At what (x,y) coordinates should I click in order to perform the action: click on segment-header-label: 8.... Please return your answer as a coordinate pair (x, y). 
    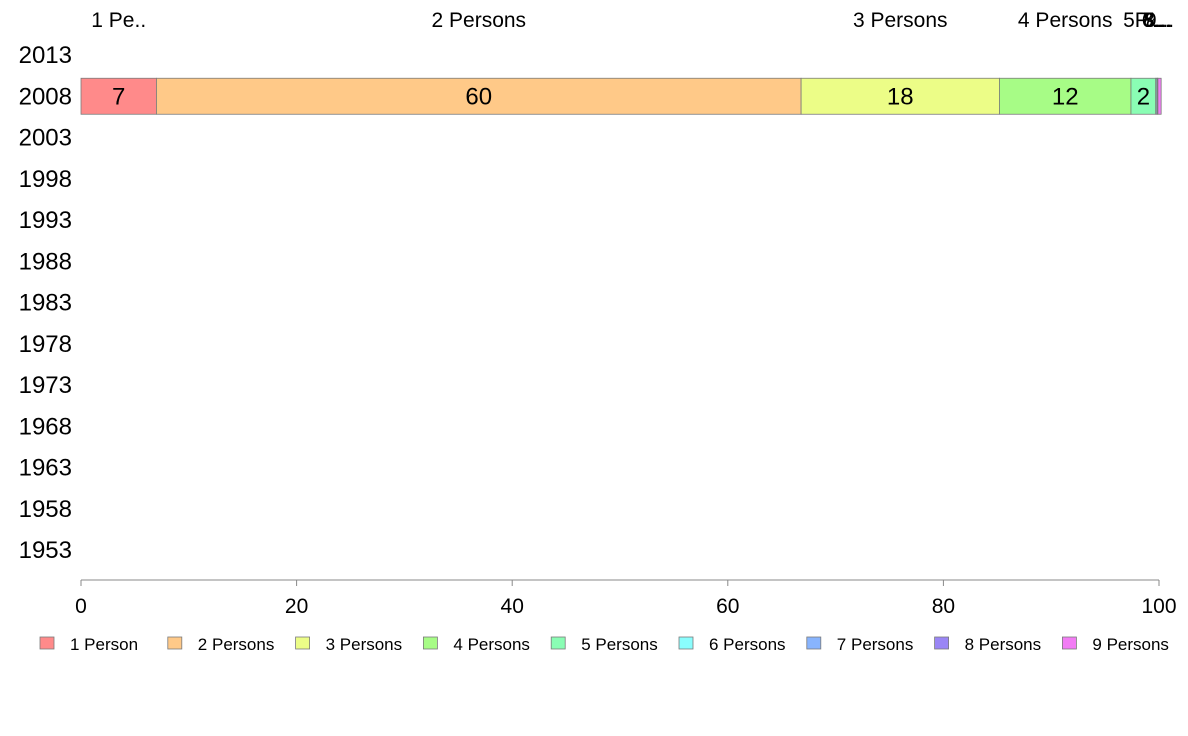
    Looking at the image, I should click on (1157, 20).